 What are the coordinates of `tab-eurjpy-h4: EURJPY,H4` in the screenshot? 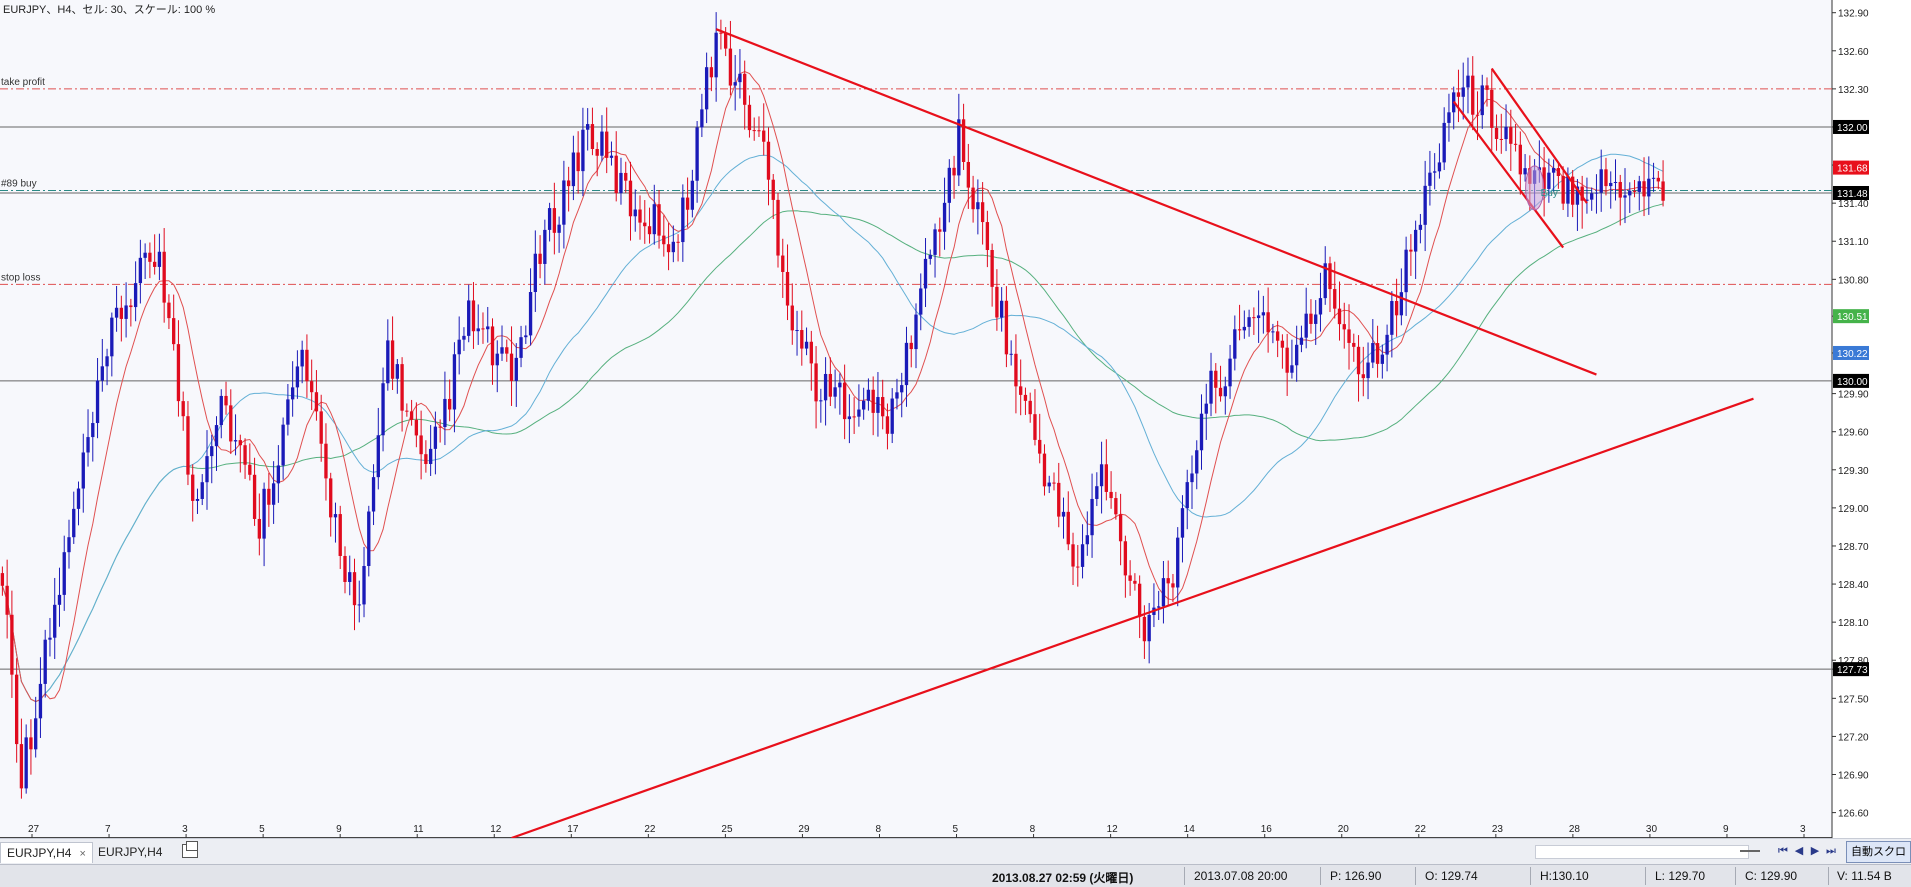 It's located at (130, 852).